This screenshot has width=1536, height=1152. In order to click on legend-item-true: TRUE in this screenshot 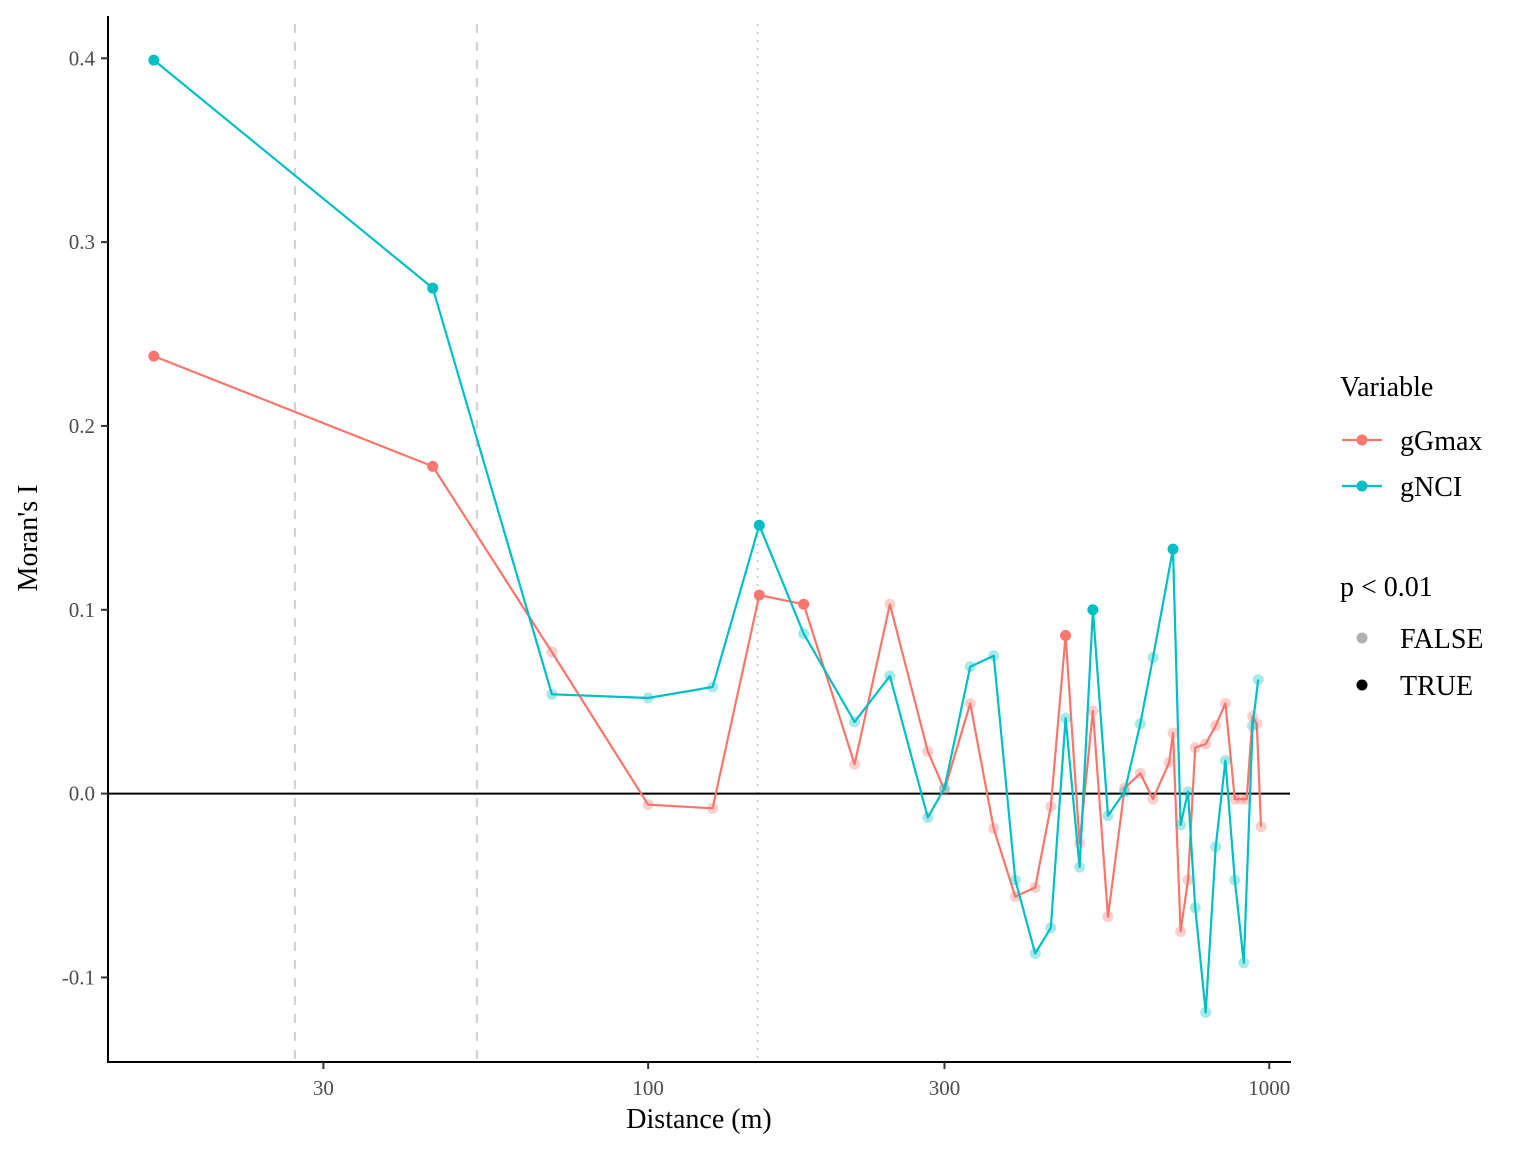, I will do `click(1414, 686)`.